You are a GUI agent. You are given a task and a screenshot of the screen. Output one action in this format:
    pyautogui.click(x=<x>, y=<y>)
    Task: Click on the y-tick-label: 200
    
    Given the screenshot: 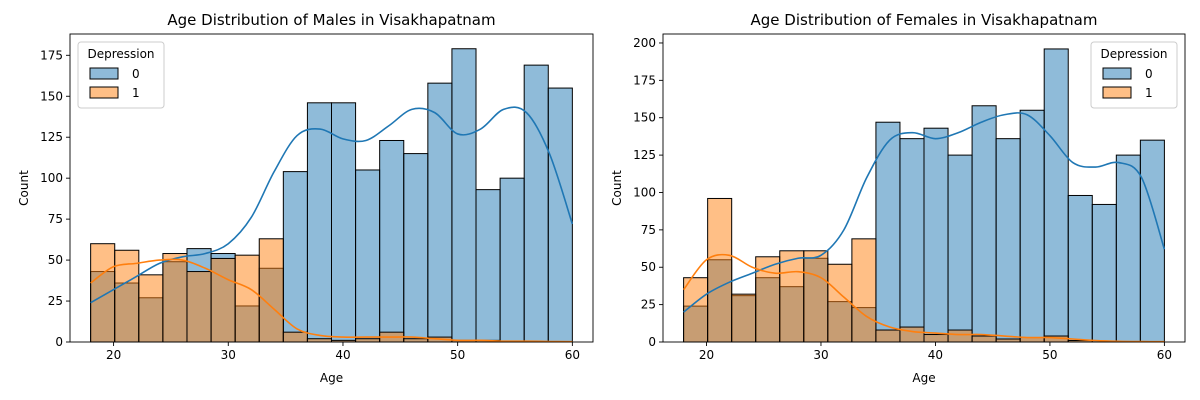 What is the action you would take?
    pyautogui.click(x=644, y=43)
    